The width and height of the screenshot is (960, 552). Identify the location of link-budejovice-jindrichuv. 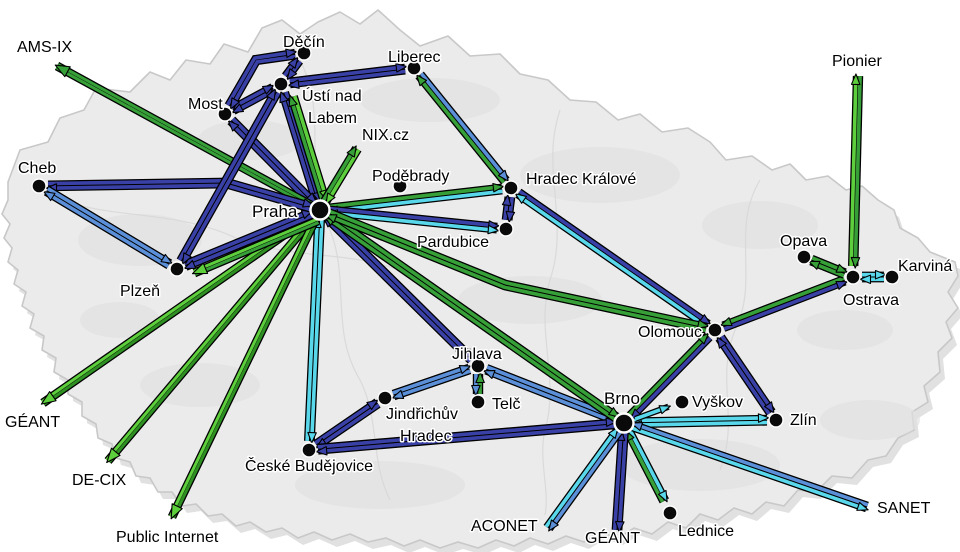
(348, 426).